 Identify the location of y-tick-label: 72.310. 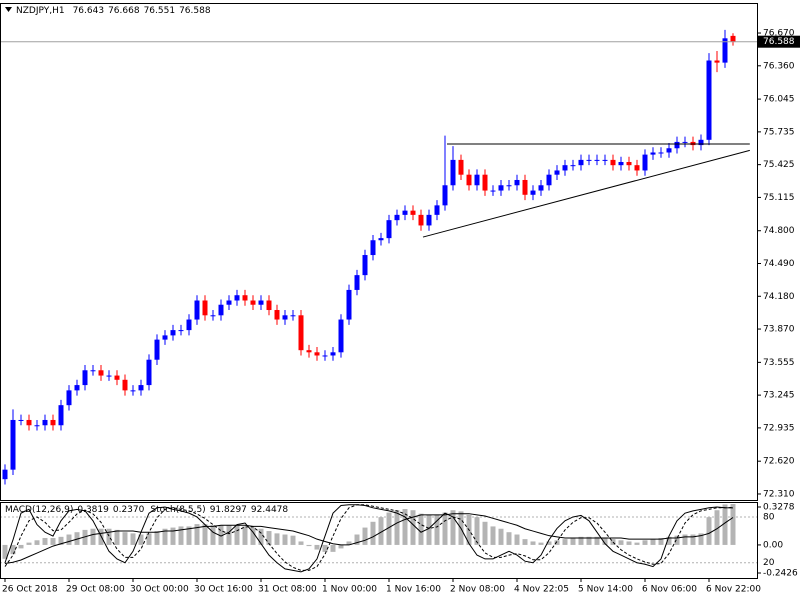
(779, 494).